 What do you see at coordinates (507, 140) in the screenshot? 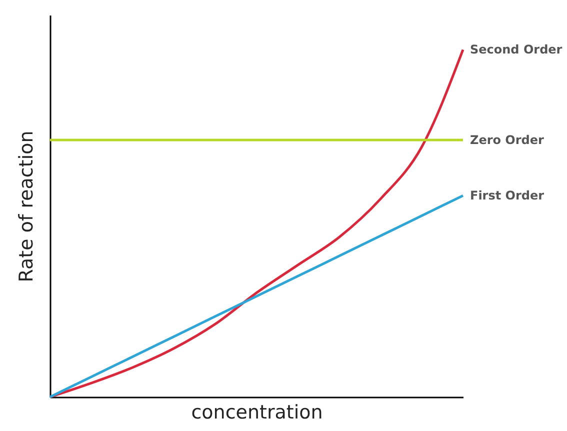
I see `series-label: Zero Order` at bounding box center [507, 140].